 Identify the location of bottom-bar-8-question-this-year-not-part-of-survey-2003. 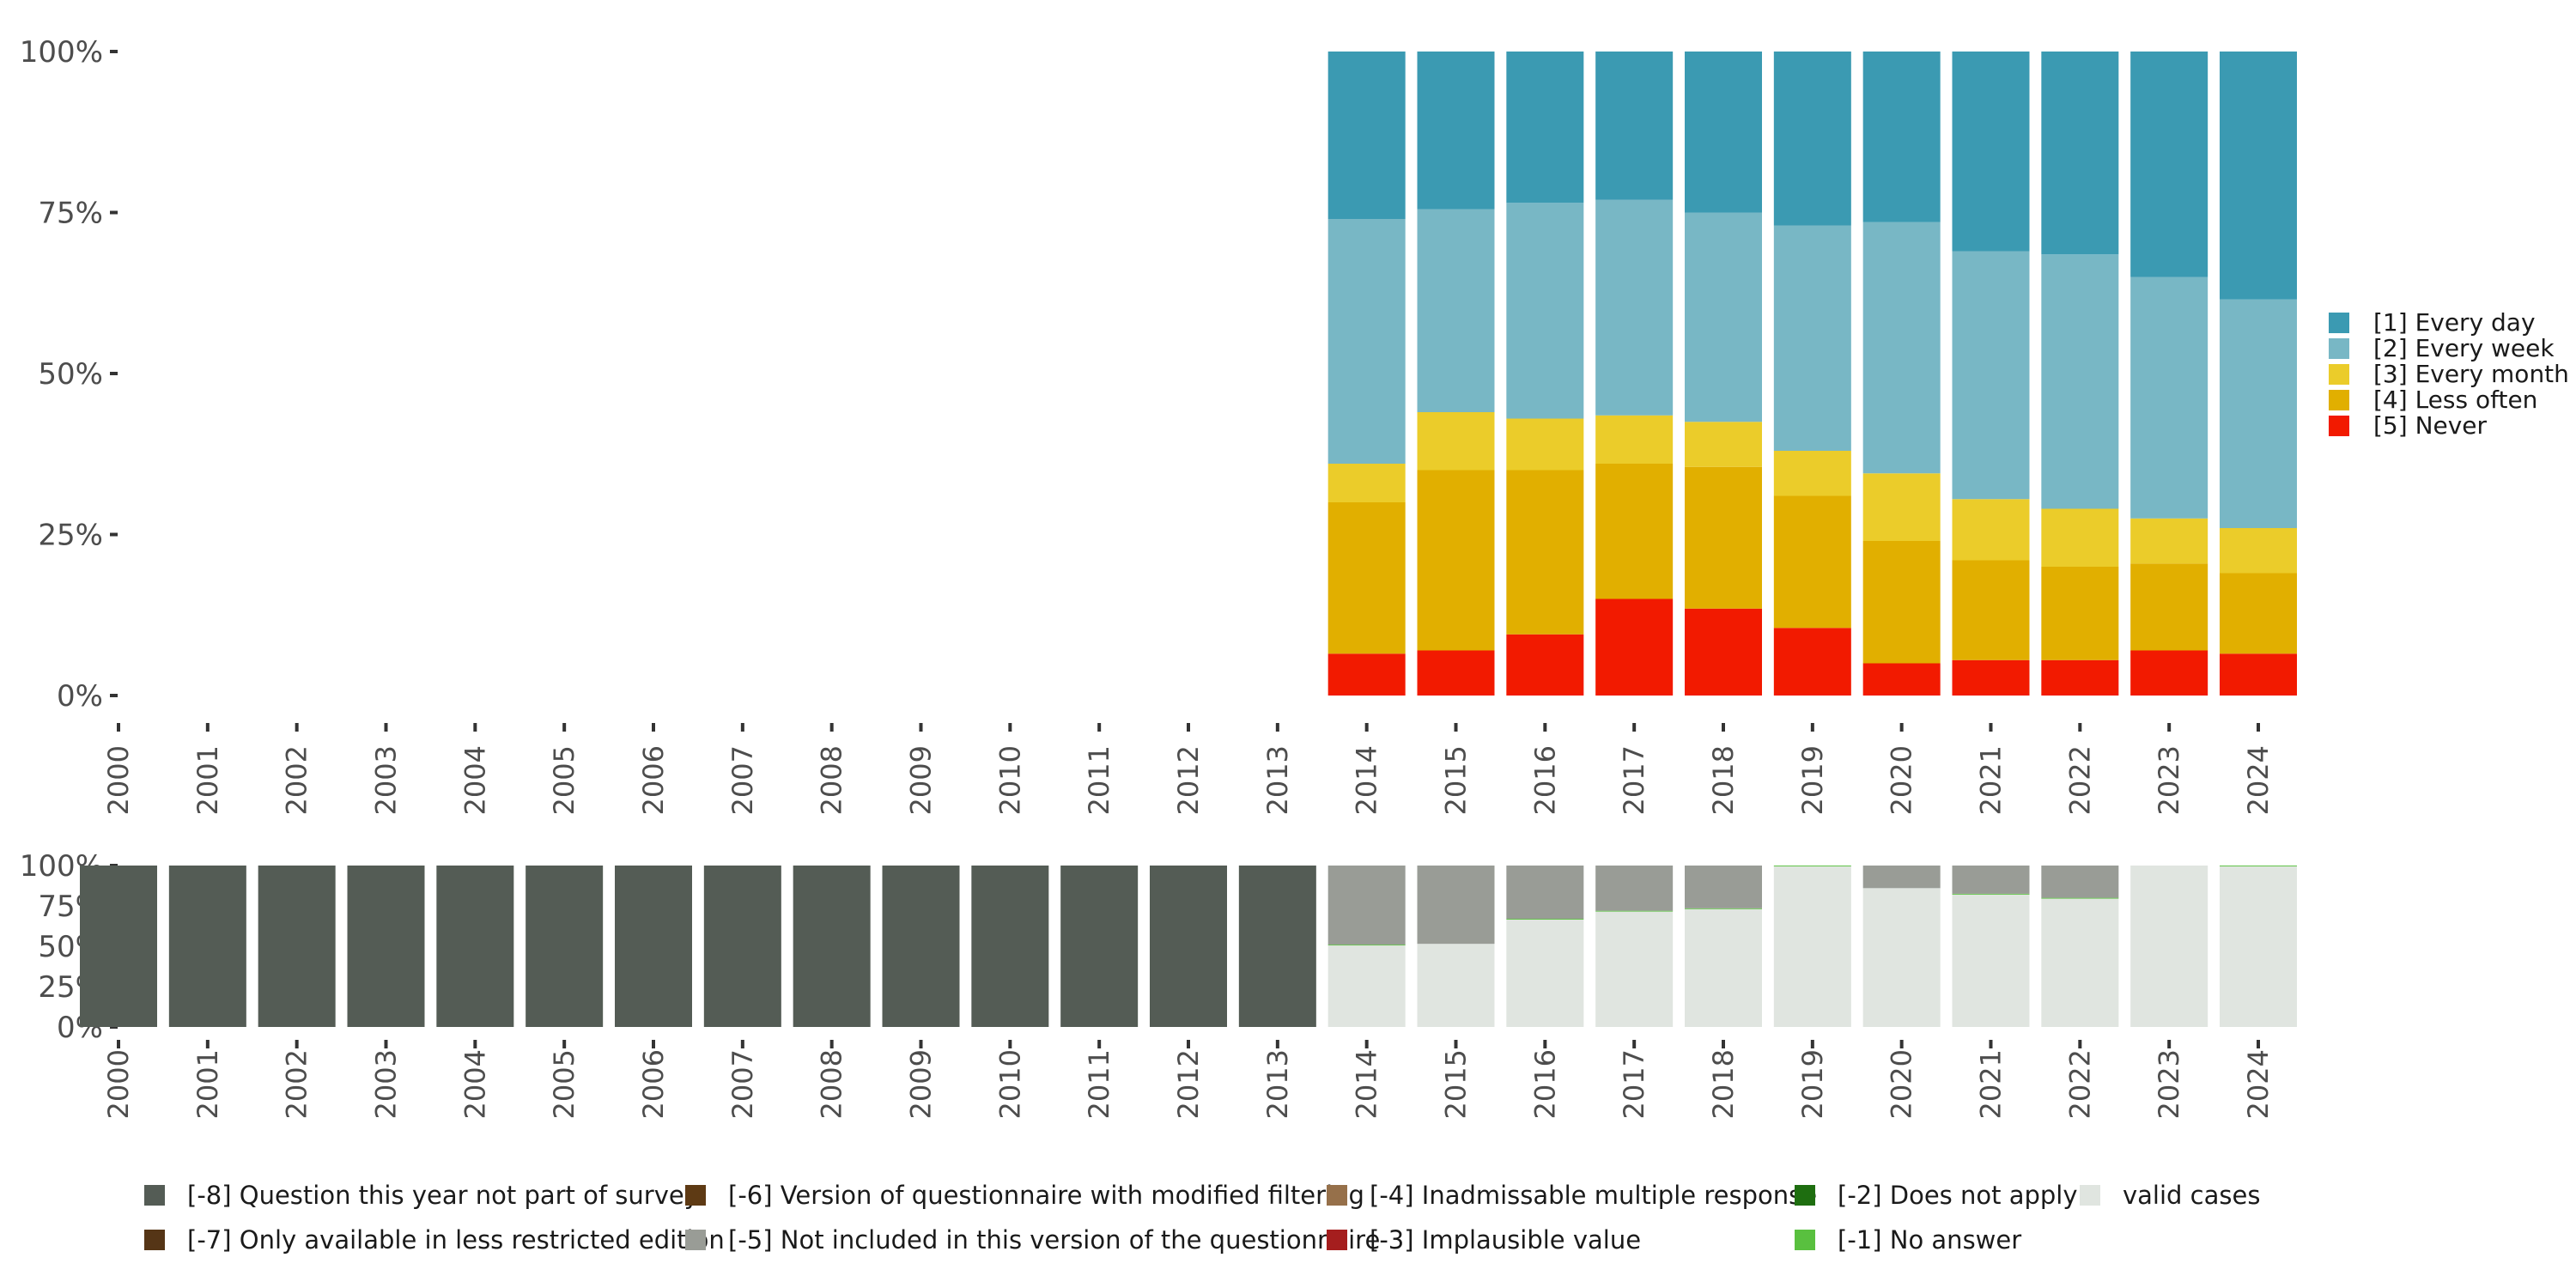
(386, 947).